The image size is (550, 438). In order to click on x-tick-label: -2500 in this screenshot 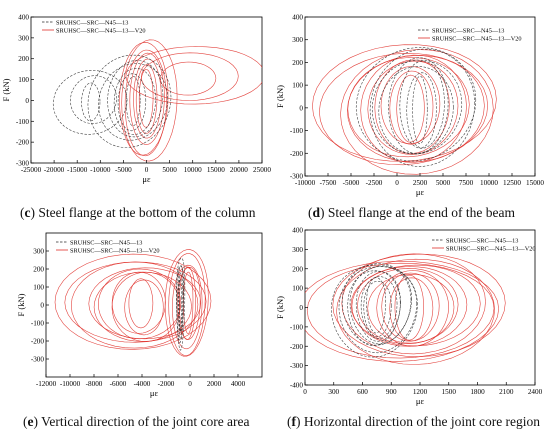, I will do `click(374, 183)`.